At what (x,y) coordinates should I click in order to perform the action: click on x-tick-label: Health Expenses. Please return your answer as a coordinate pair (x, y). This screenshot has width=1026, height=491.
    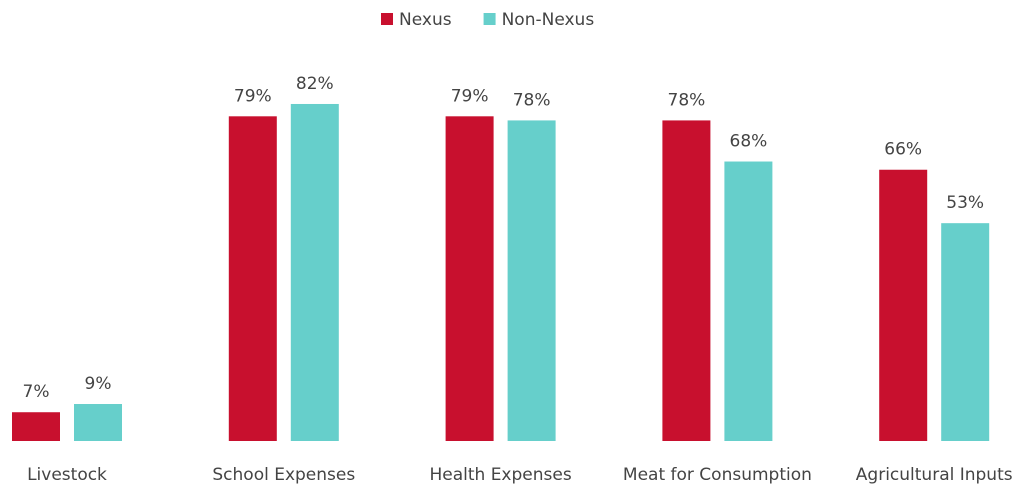
    Looking at the image, I should click on (500, 475).